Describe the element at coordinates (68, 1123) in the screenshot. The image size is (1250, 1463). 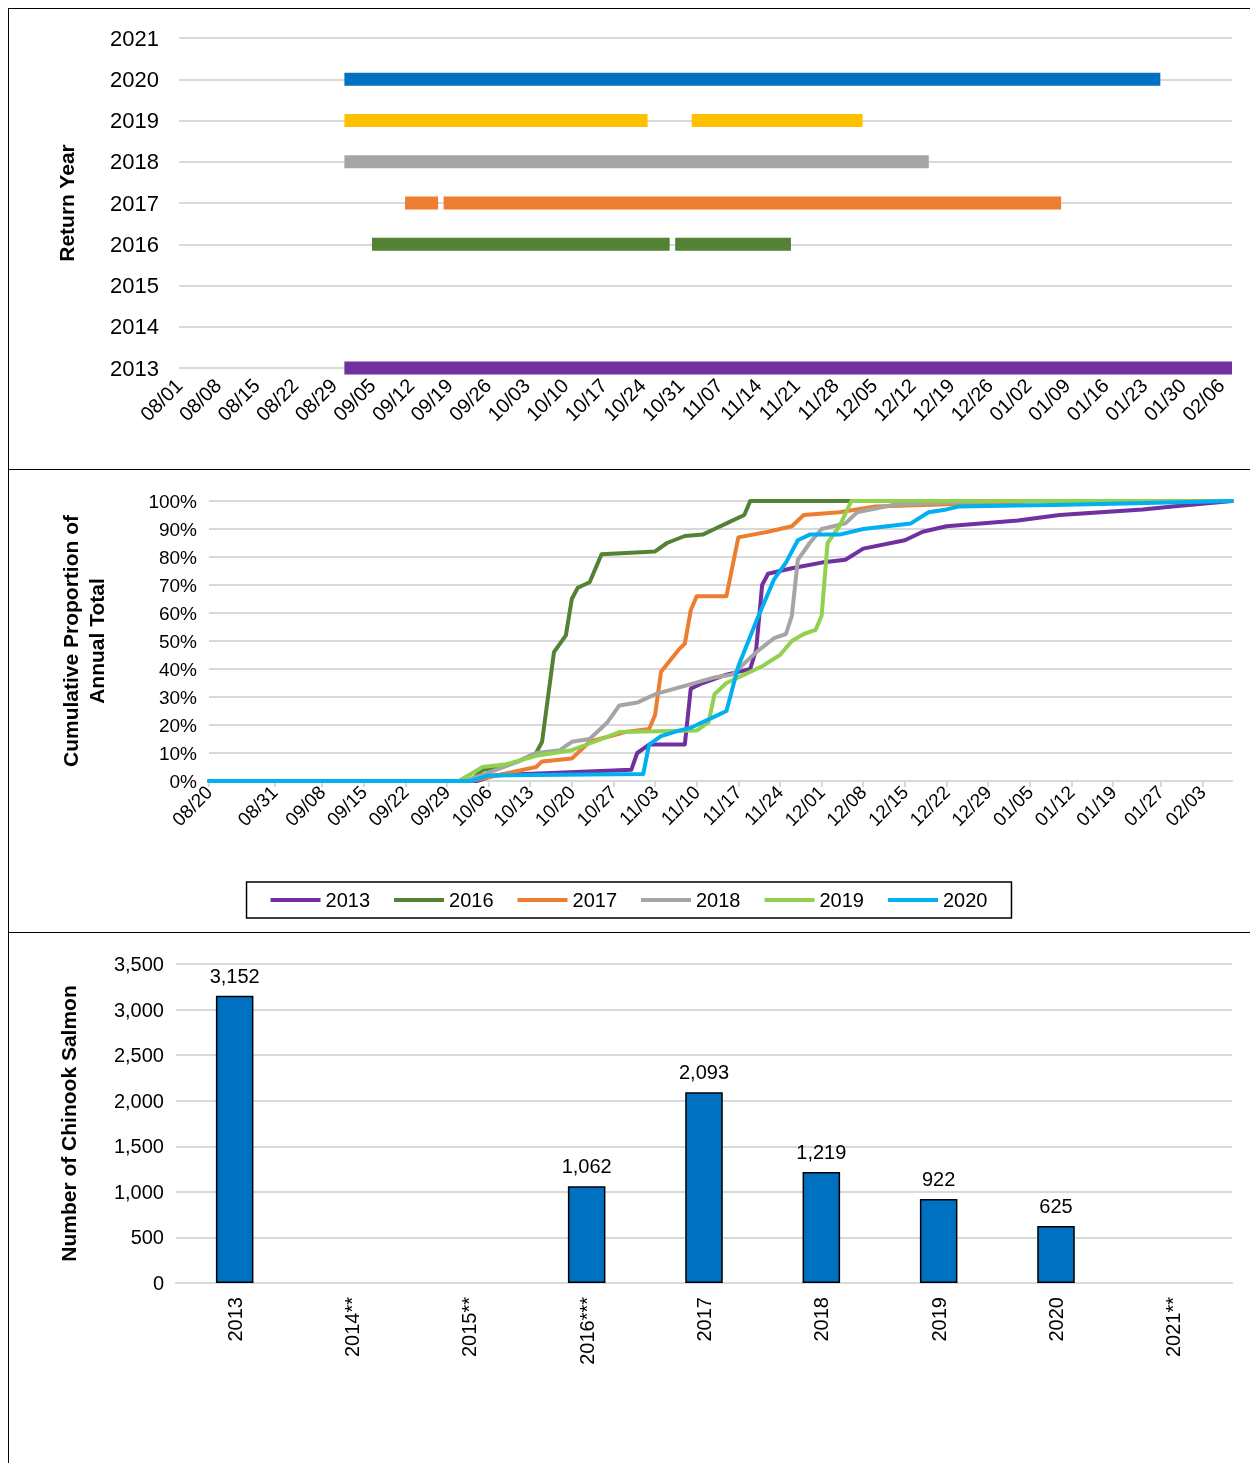
I see `y-axis-title: Number of Chinook Salmon` at that location.